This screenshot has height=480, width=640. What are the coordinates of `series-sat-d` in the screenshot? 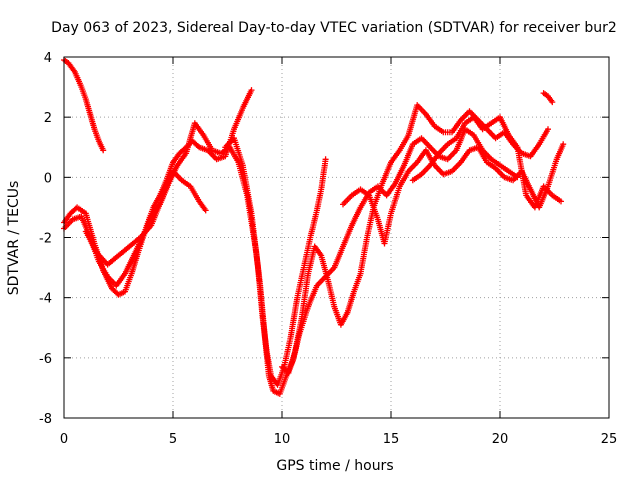 It's located at (145, 218).